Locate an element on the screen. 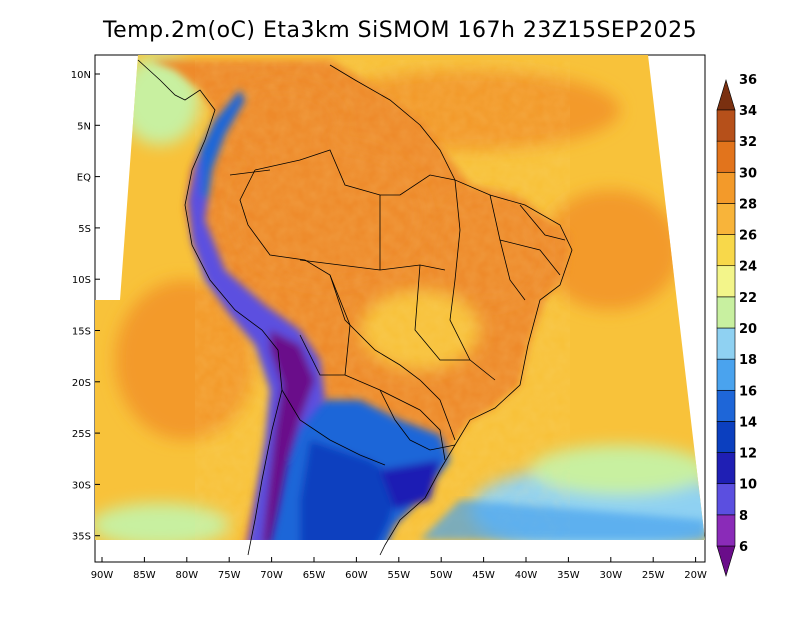 This screenshot has height=618, width=800. argentina-border is located at coordinates (395, 417).